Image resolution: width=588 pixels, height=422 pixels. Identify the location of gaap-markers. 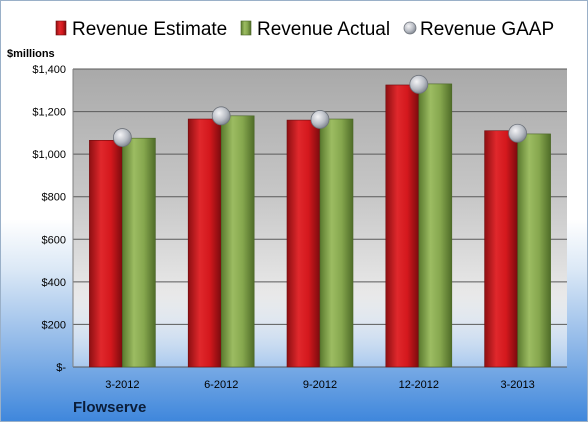
(320, 110).